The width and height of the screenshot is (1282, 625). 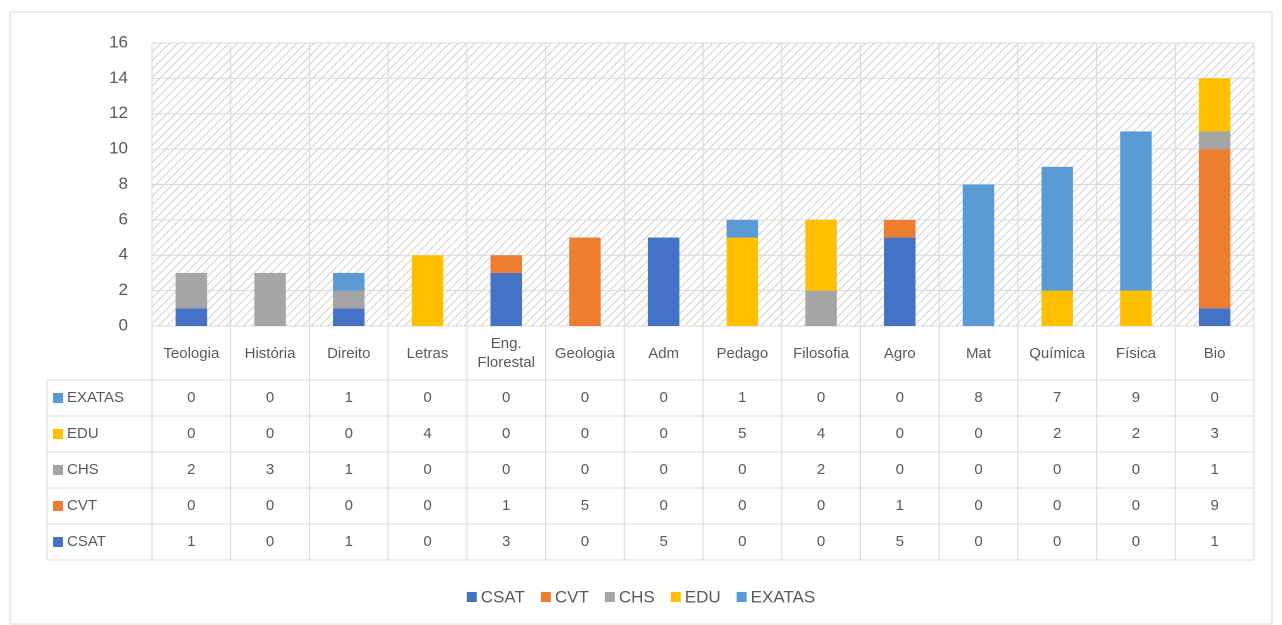 What do you see at coordinates (1135, 353) in the screenshot?
I see `x-tick-label: Física` at bounding box center [1135, 353].